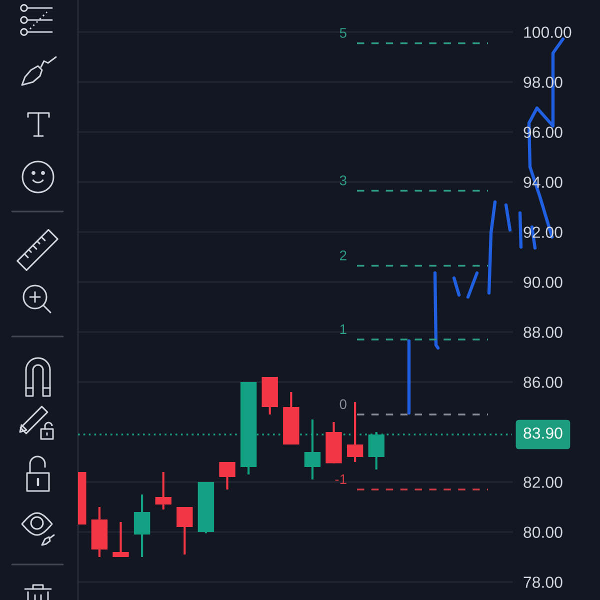  What do you see at coordinates (543, 482) in the screenshot?
I see `y-tick-label: 82.00` at bounding box center [543, 482].